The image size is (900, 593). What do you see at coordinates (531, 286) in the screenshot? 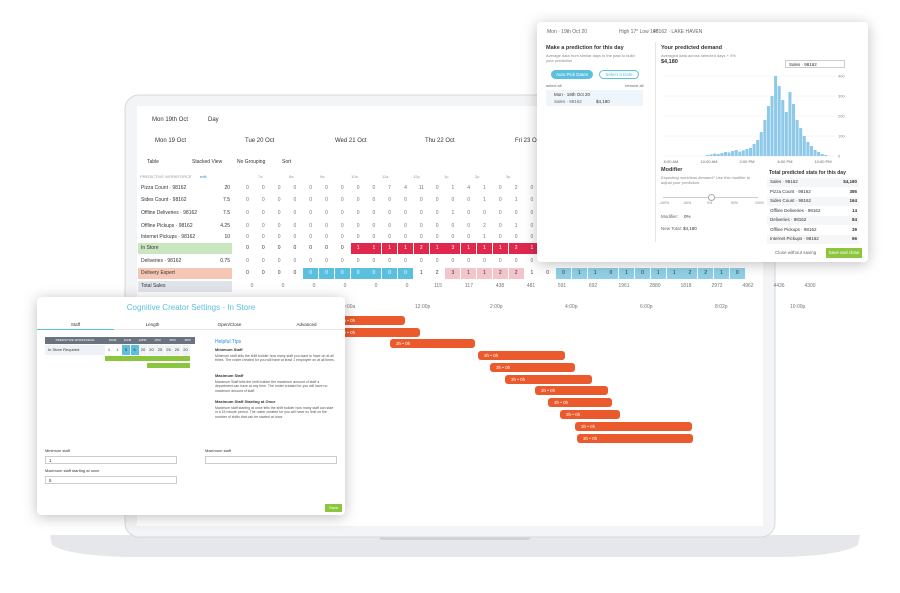
I see `grid-cell: 481` at bounding box center [531, 286].